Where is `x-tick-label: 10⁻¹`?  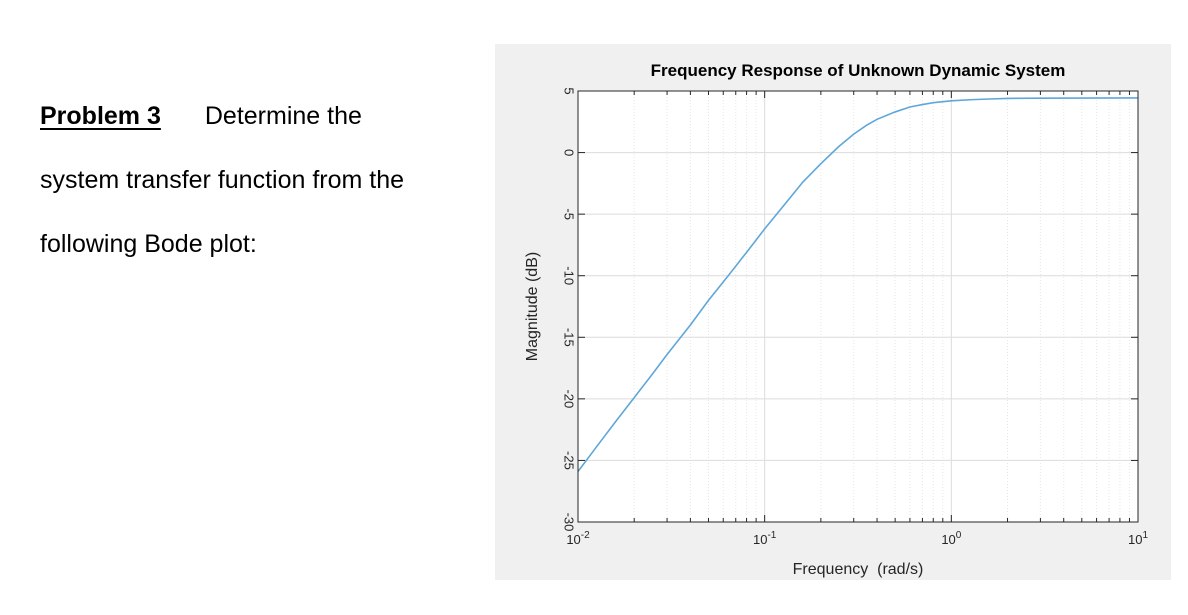
x-tick-label: 10⁻¹ is located at coordinates (765, 538).